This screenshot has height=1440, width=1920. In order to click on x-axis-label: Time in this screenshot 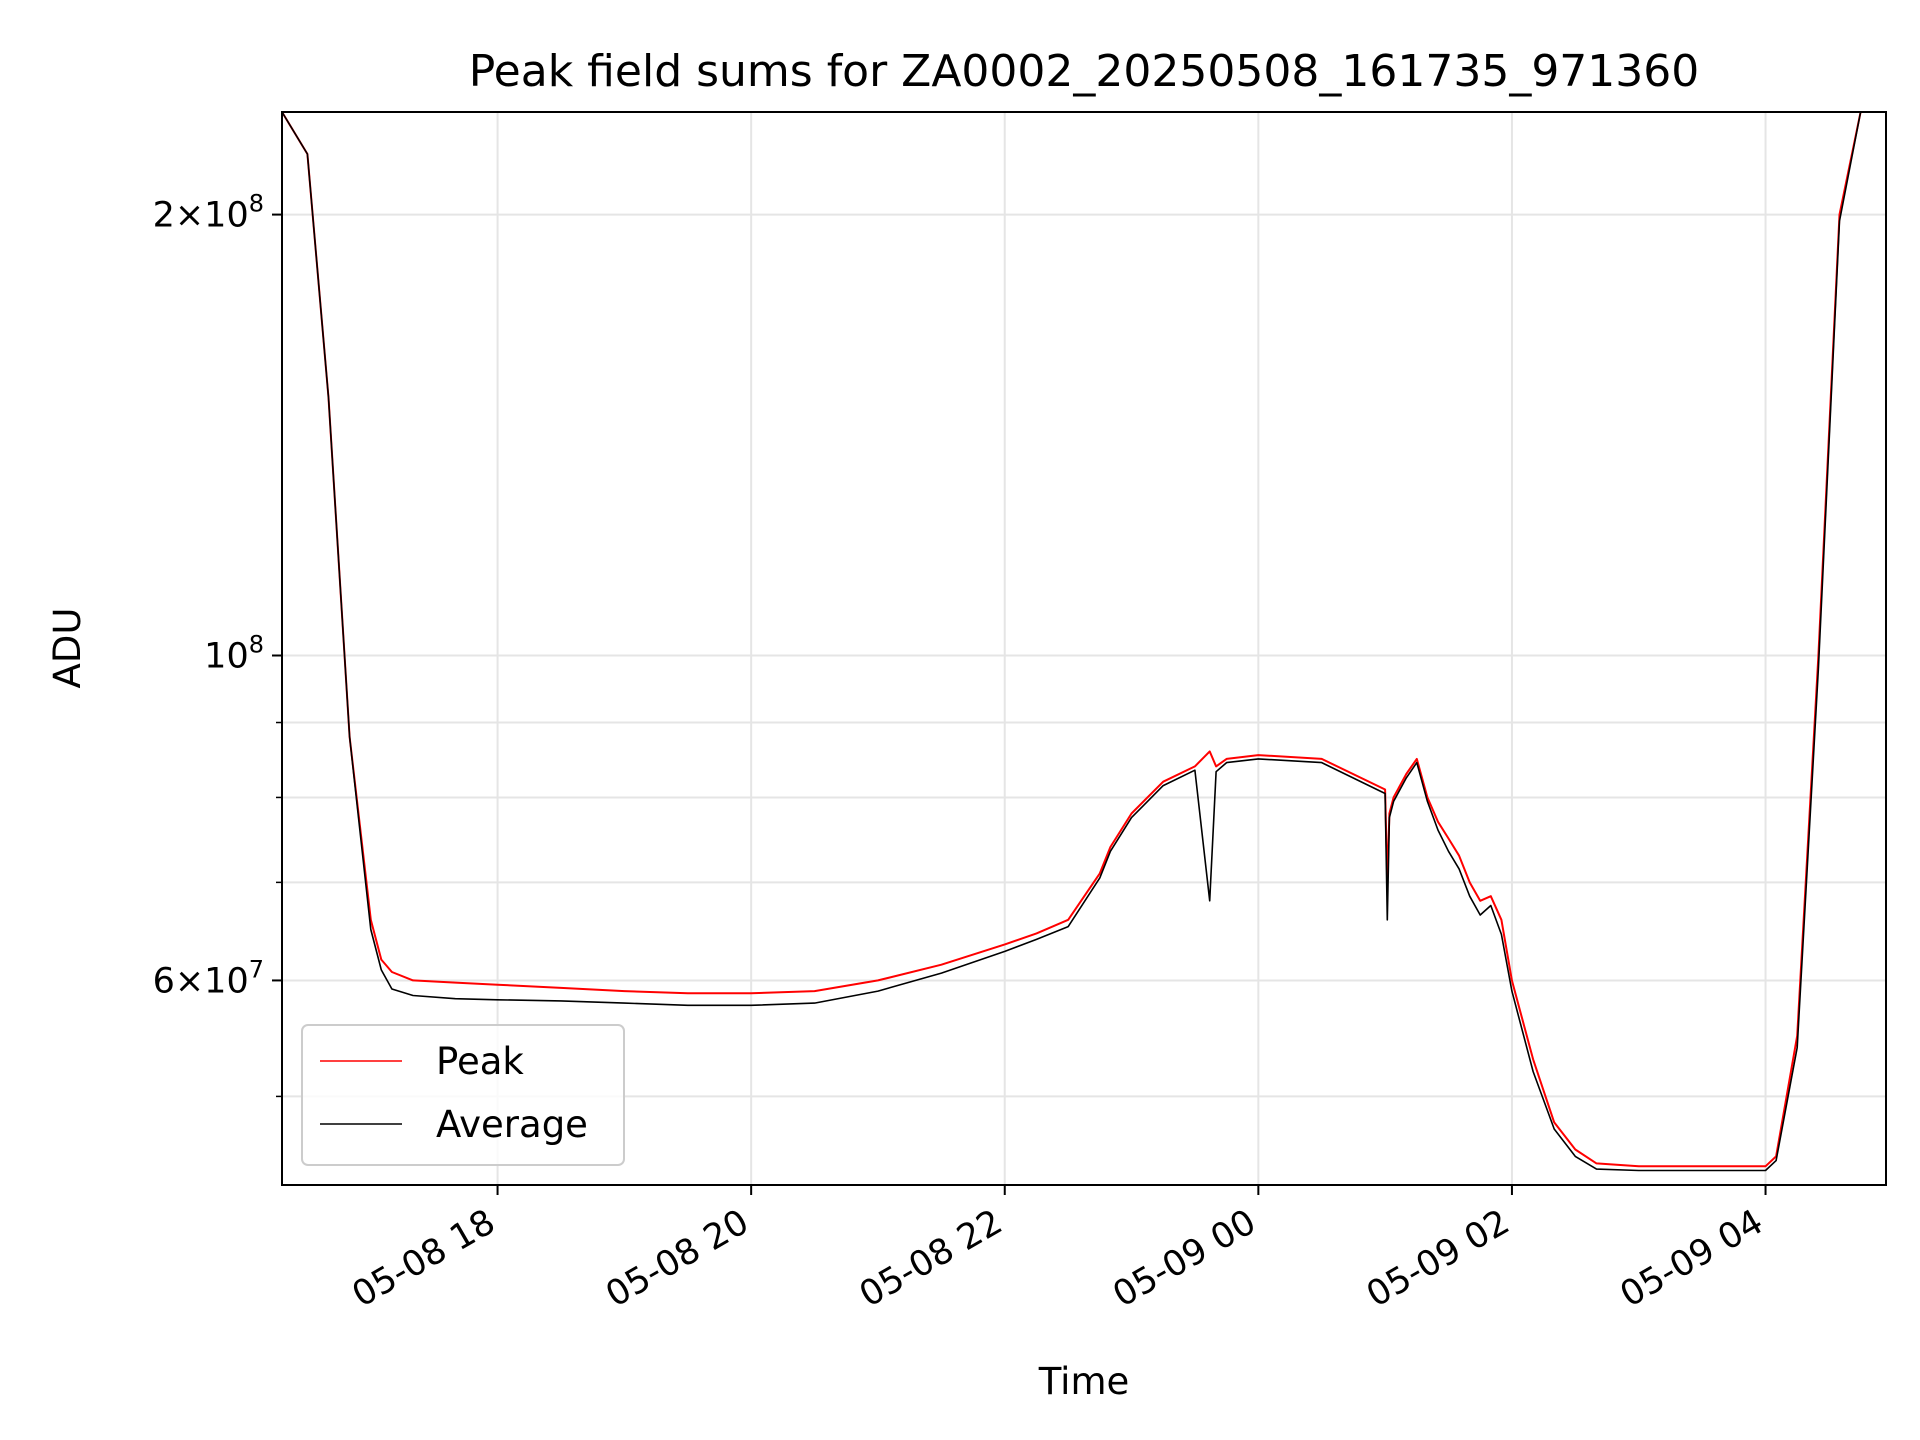, I will do `click(1084, 1381)`.